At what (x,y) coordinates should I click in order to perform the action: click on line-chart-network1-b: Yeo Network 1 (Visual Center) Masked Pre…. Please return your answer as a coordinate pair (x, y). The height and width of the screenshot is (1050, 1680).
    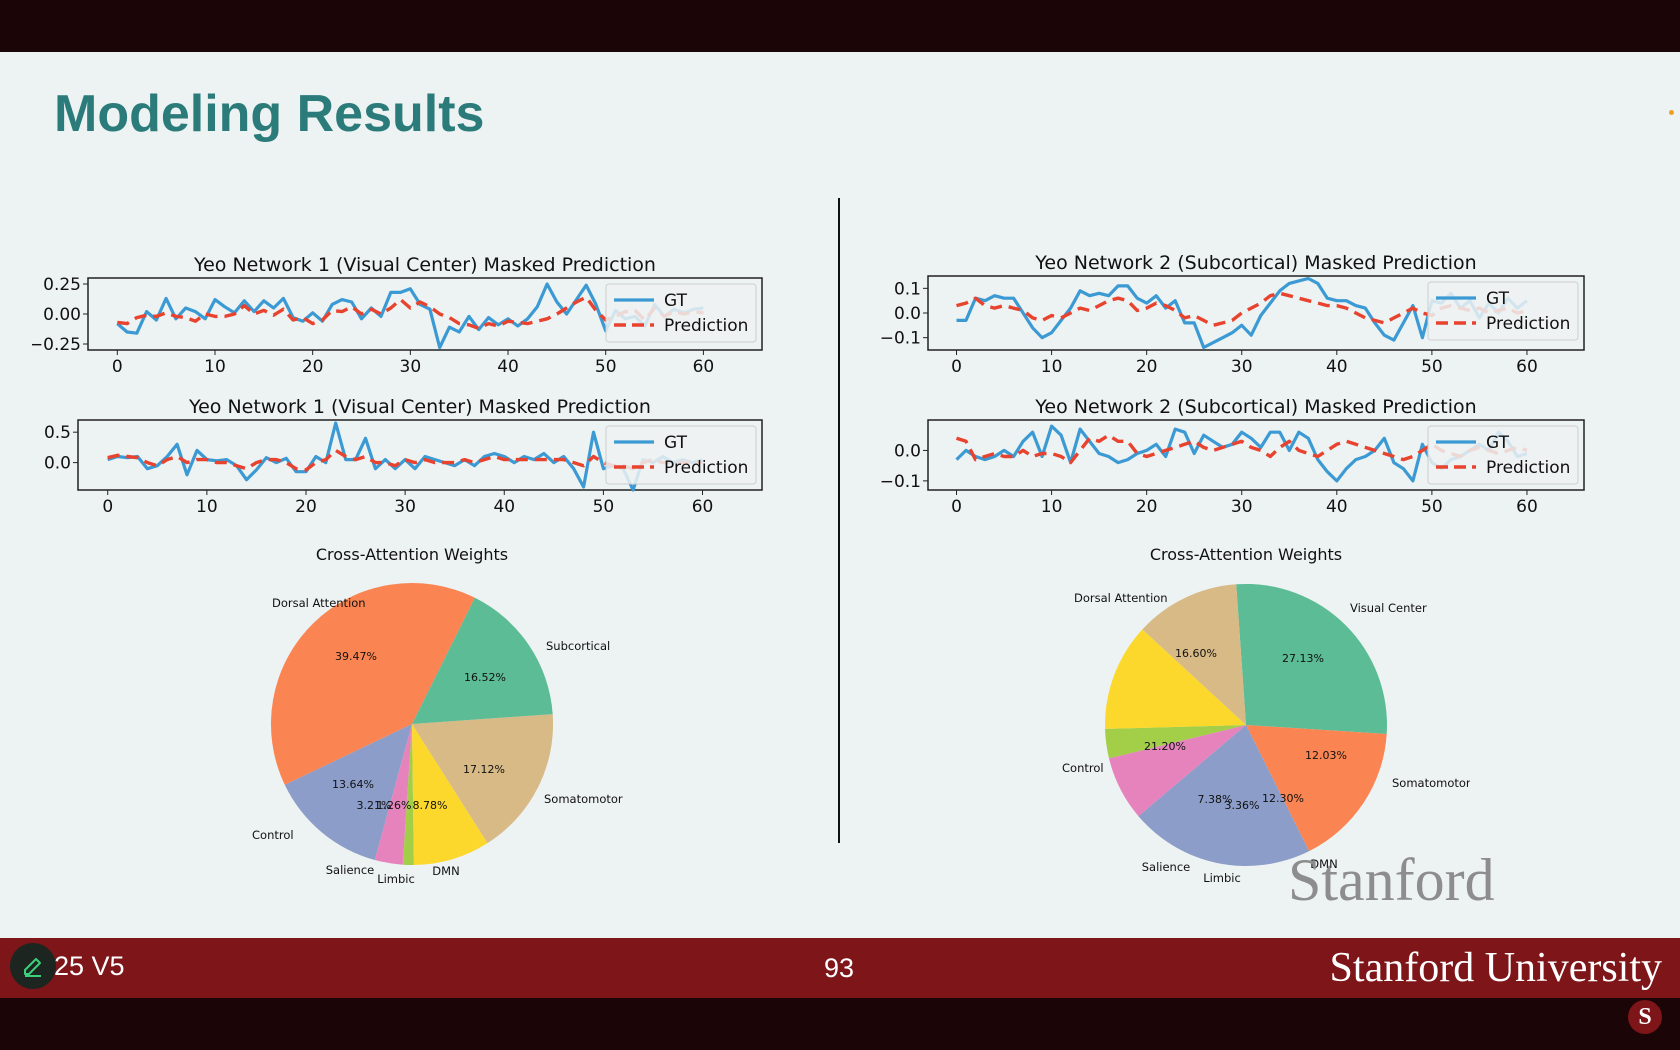
    Looking at the image, I should click on (403, 456).